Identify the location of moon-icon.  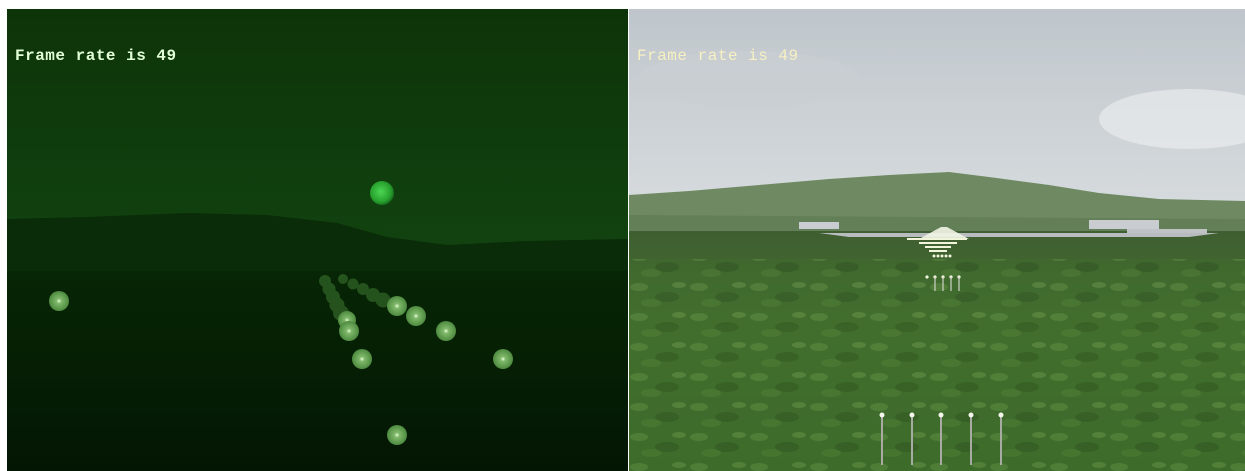
(382, 193).